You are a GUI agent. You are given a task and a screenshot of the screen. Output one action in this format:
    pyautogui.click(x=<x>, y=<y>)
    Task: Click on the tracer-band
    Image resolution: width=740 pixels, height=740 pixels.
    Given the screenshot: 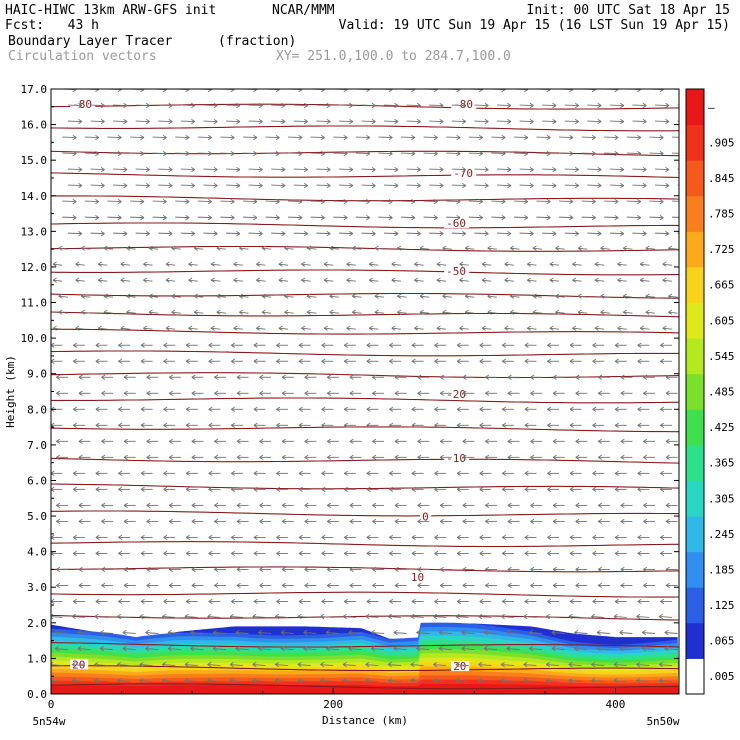 What is the action you would take?
    pyautogui.click(x=365, y=689)
    